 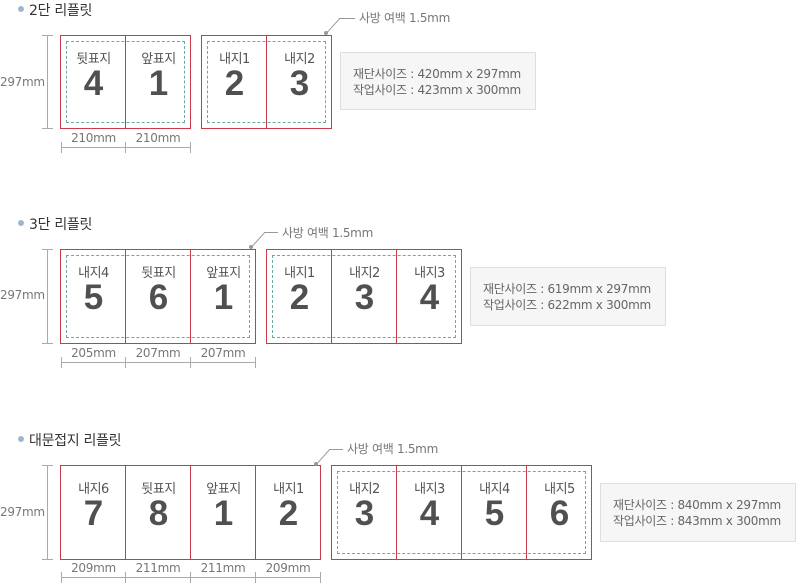 I want to click on page-panel: 뒷표지 4, so click(x=93, y=82).